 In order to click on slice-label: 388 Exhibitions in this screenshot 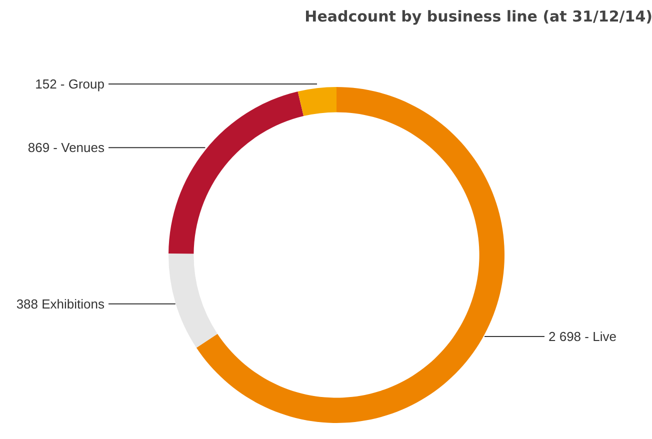, I will do `click(60, 304)`.